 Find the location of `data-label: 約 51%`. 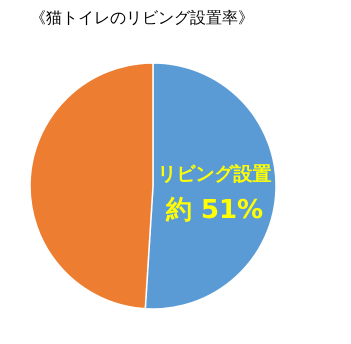

data-label: 約 51% is located at coordinates (214, 209).